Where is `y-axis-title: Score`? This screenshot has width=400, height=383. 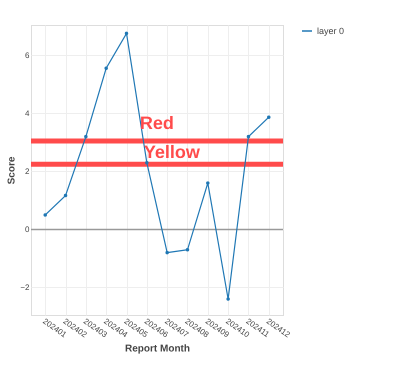 y-axis-title: Score is located at coordinates (12, 170).